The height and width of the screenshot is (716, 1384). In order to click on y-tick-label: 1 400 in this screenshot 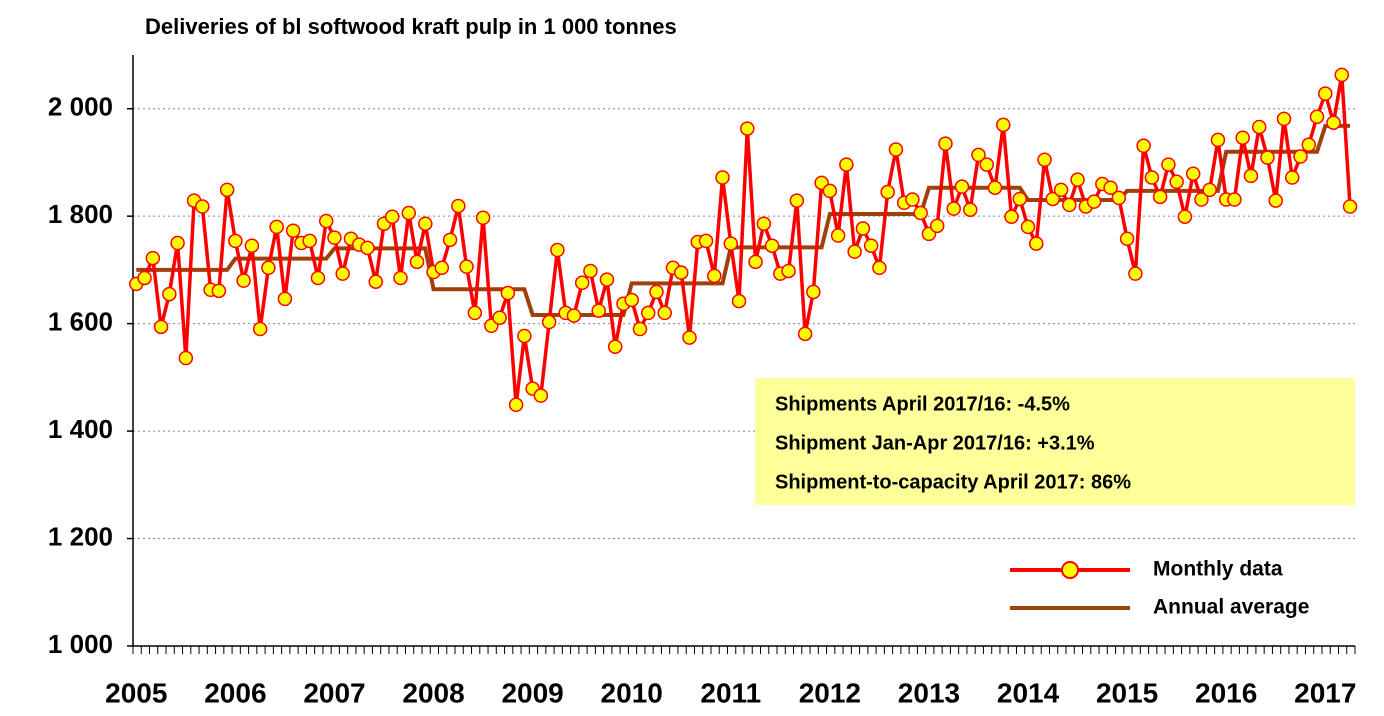, I will do `click(80, 429)`.